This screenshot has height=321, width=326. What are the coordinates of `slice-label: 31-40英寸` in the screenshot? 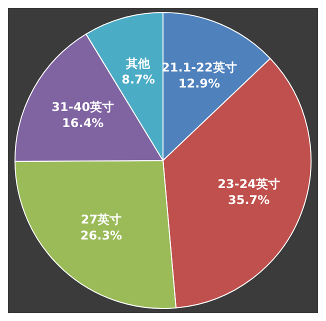 It's located at (83, 107).